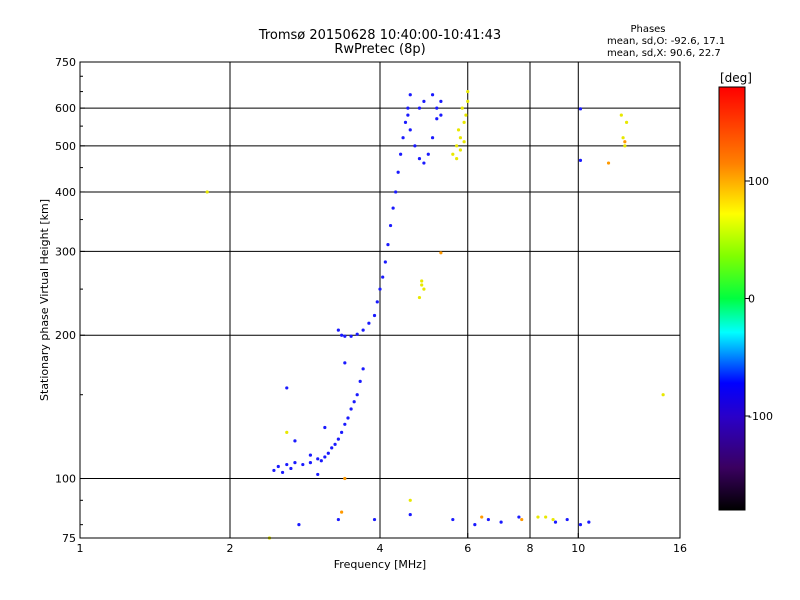 Image resolution: width=800 pixels, height=600 pixels. What do you see at coordinates (65, 251) in the screenshot?
I see `y-tick-label: 300` at bounding box center [65, 251].